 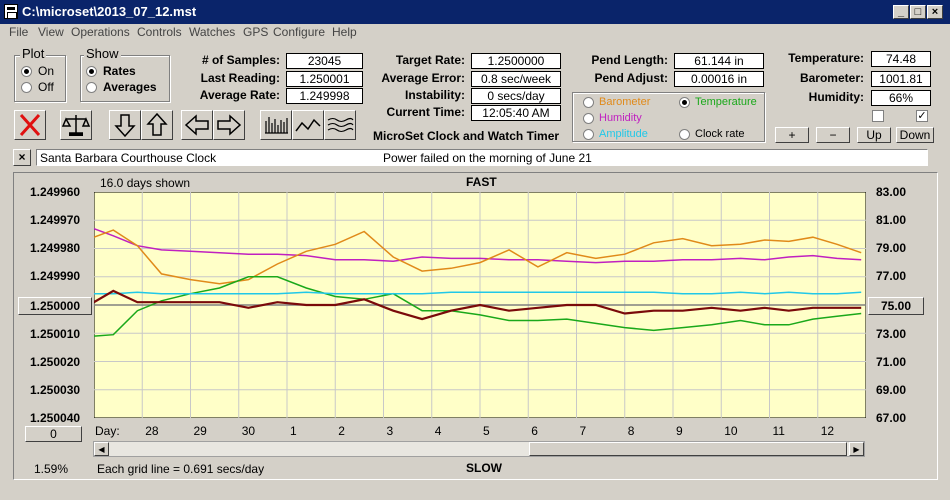 I want to click on series-barometer, so click(x=478, y=257).